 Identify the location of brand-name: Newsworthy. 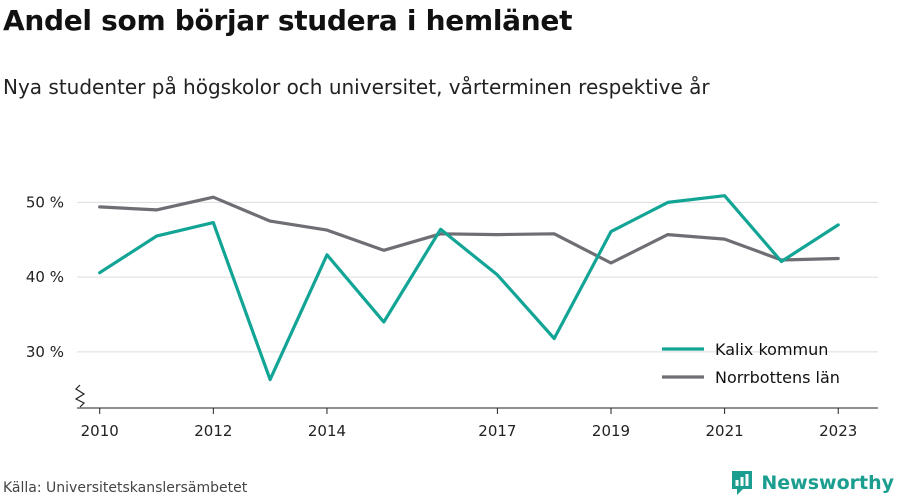
(827, 483).